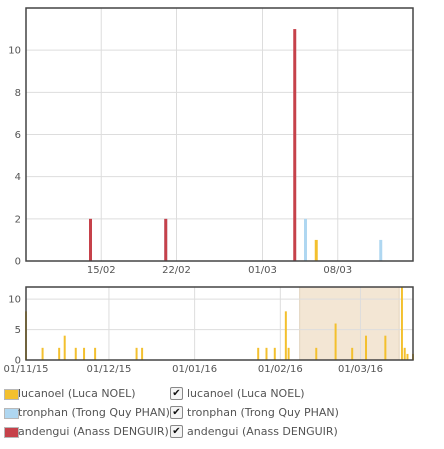  I want to click on selection-range, so click(349, 323).